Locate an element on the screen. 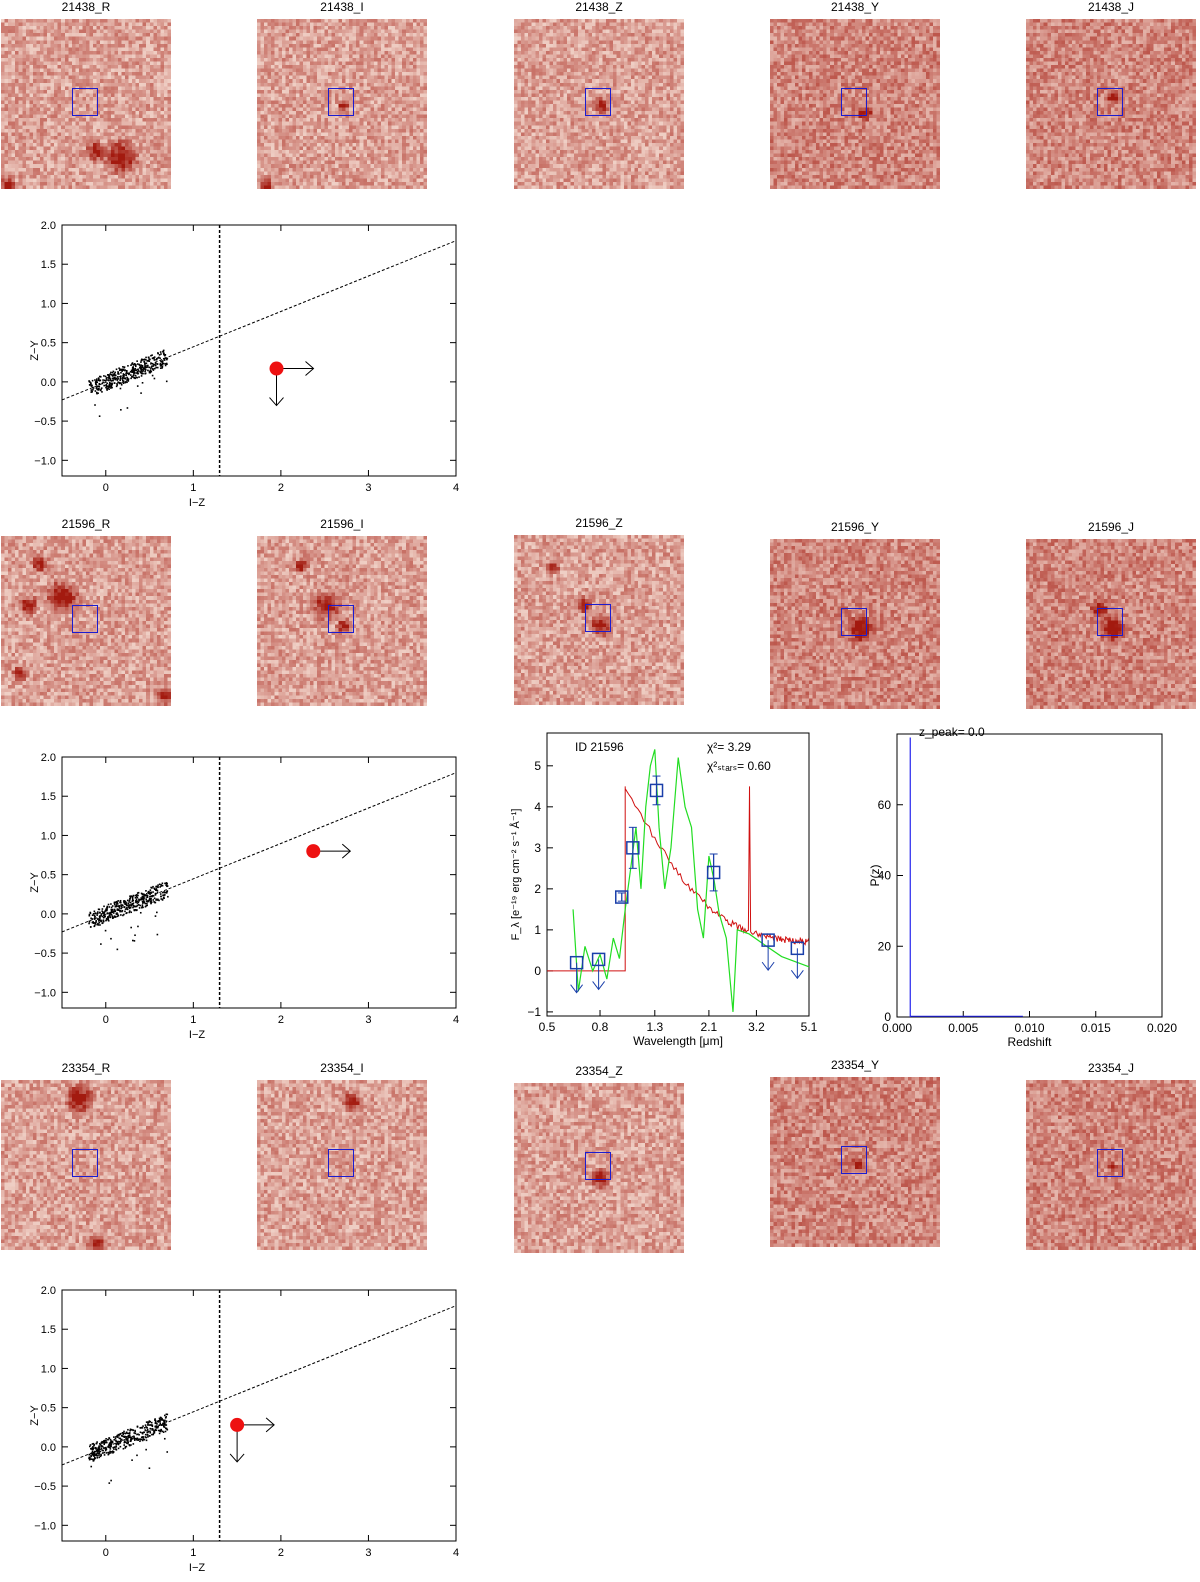  x-tick-label: 0.005 is located at coordinates (963, 1028).